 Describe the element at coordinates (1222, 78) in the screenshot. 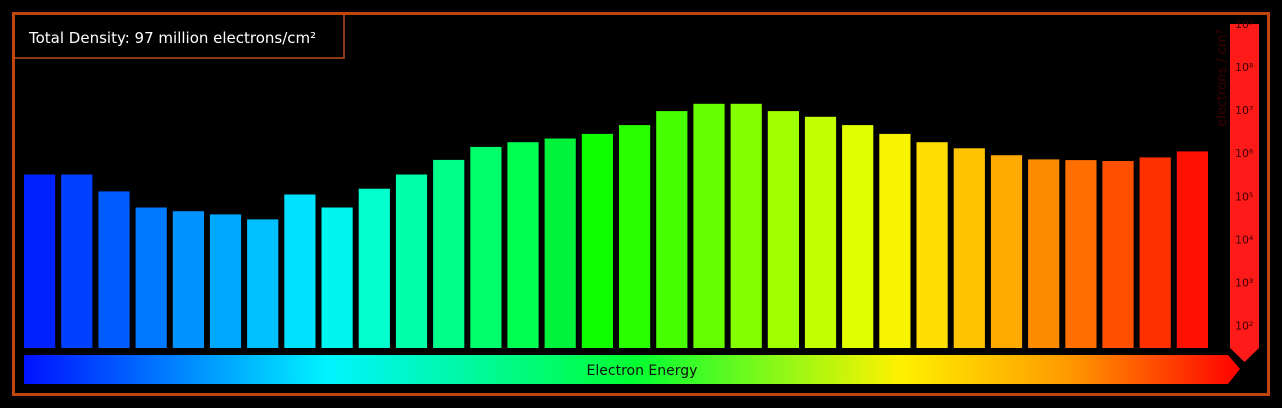

I see `y-axis-label: electrons / cm²` at that location.